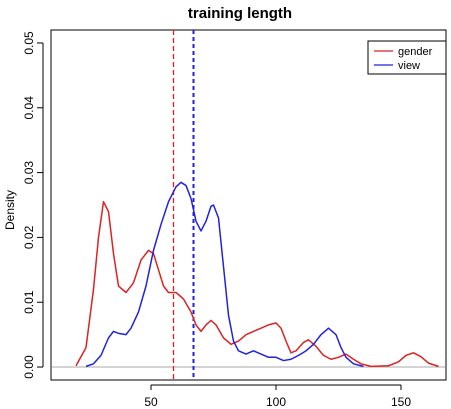  I want to click on y-axis-label: Density, so click(10, 210).